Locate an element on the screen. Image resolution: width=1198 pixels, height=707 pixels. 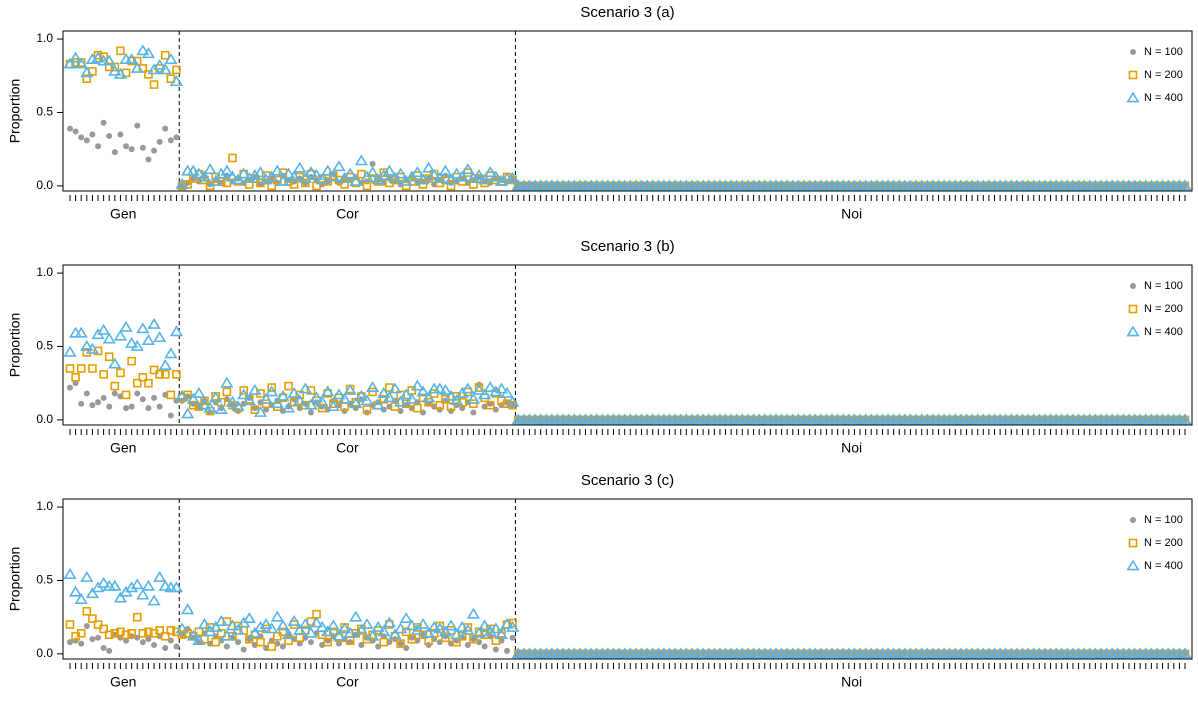
y-tick-label: 1.0 is located at coordinates (44, 272).